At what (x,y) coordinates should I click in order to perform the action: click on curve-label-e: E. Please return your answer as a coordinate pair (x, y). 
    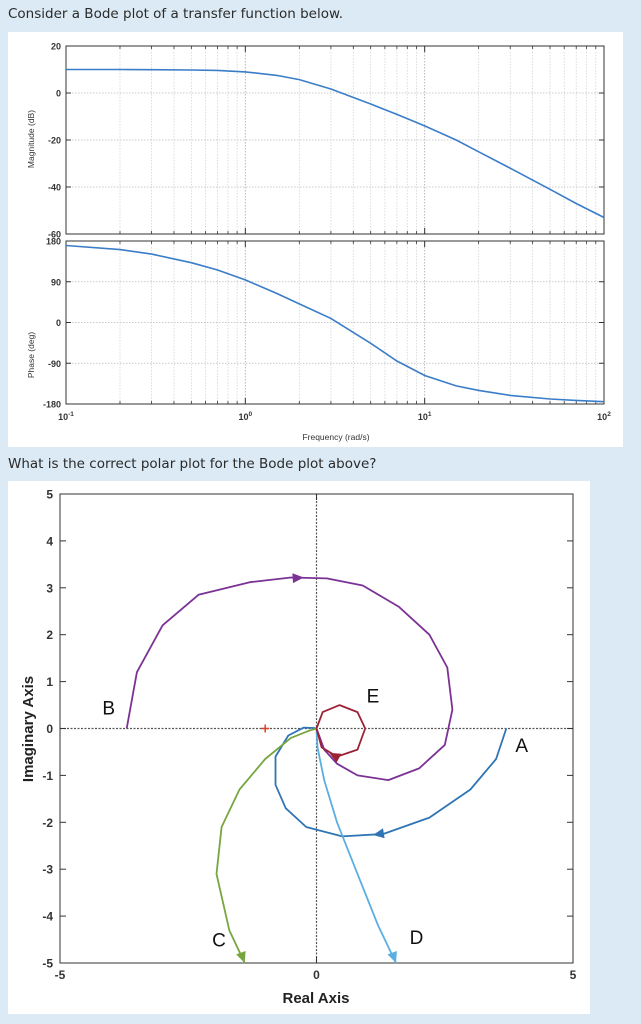
    Looking at the image, I should click on (373, 697).